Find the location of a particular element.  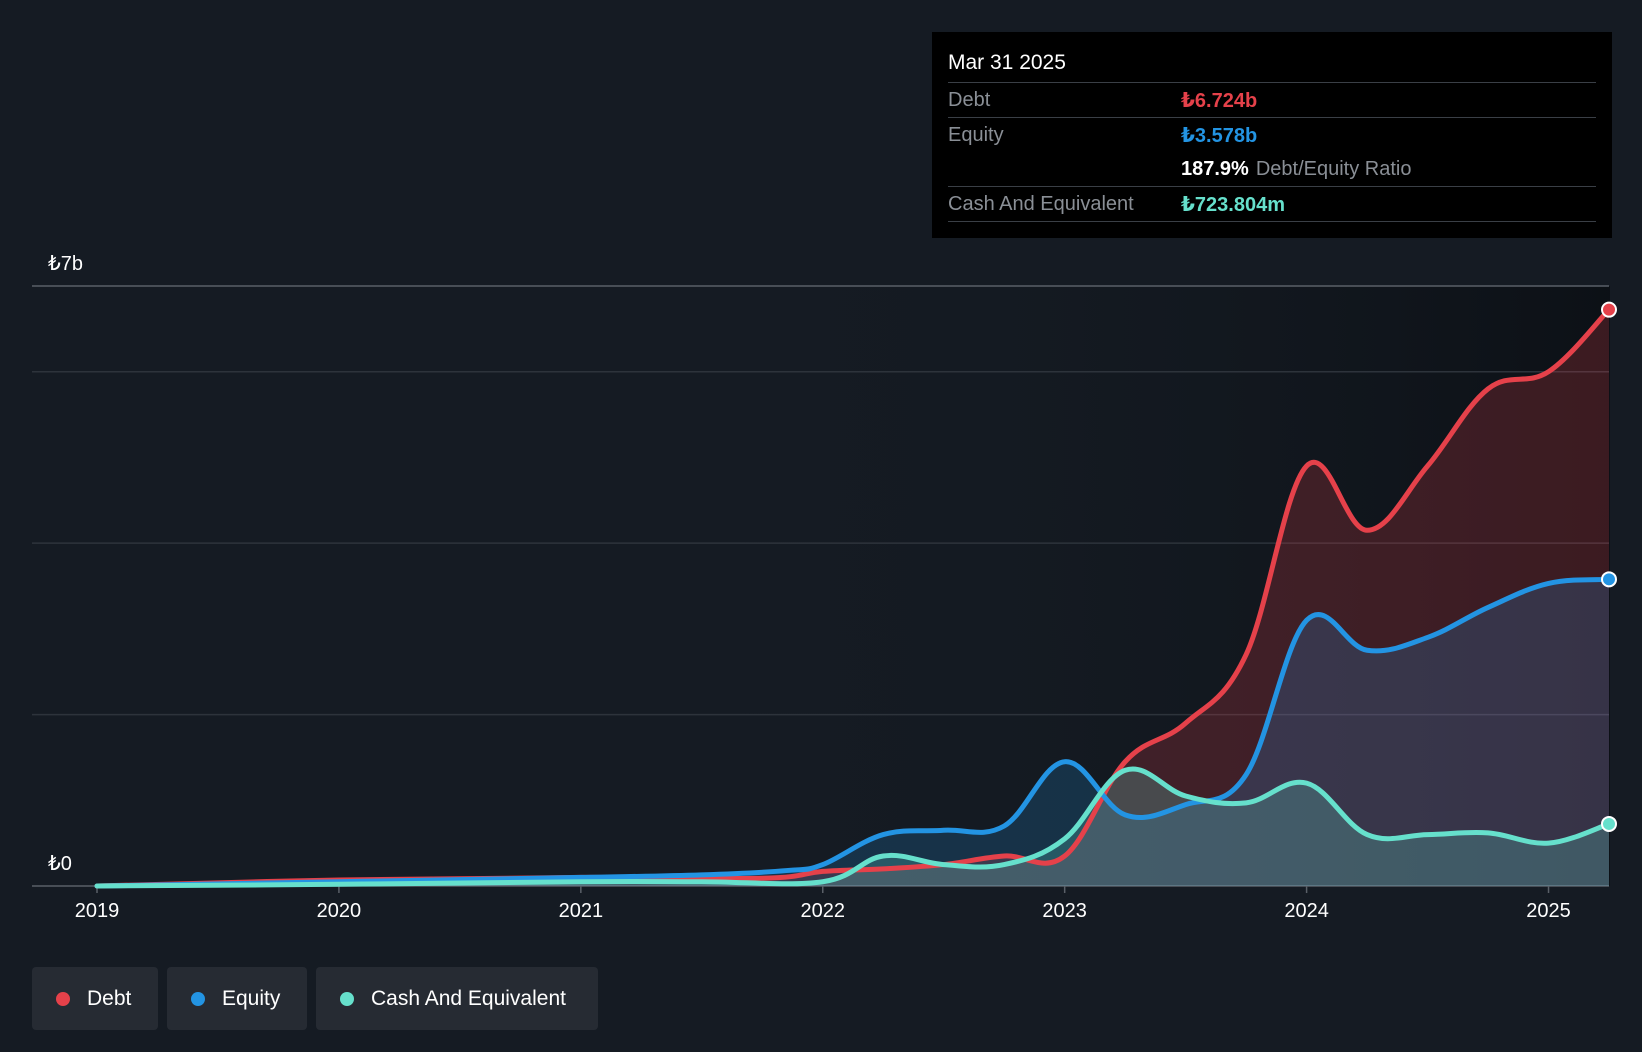

legend-cash-label: Cash And Equivalent is located at coordinates (468, 998).